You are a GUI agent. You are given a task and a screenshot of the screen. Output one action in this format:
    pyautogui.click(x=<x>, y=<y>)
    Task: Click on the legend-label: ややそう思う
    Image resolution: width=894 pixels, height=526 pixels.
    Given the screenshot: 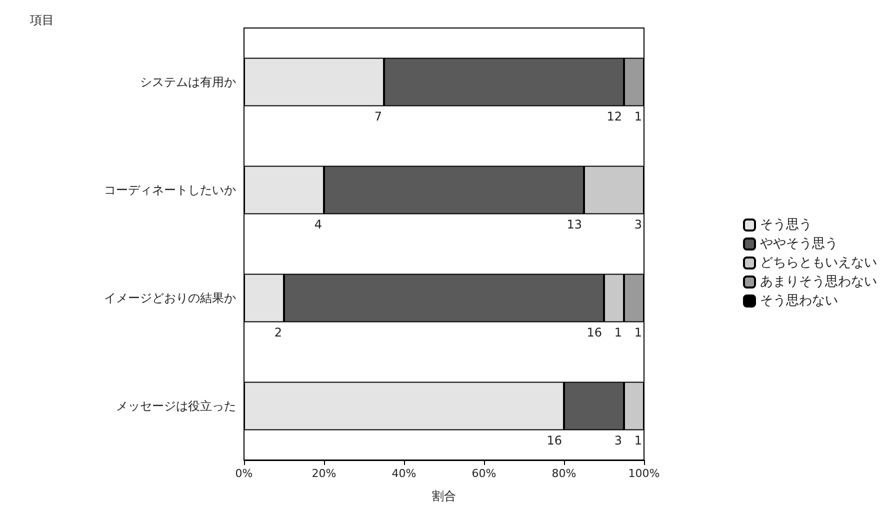 What is the action you would take?
    pyautogui.click(x=799, y=244)
    